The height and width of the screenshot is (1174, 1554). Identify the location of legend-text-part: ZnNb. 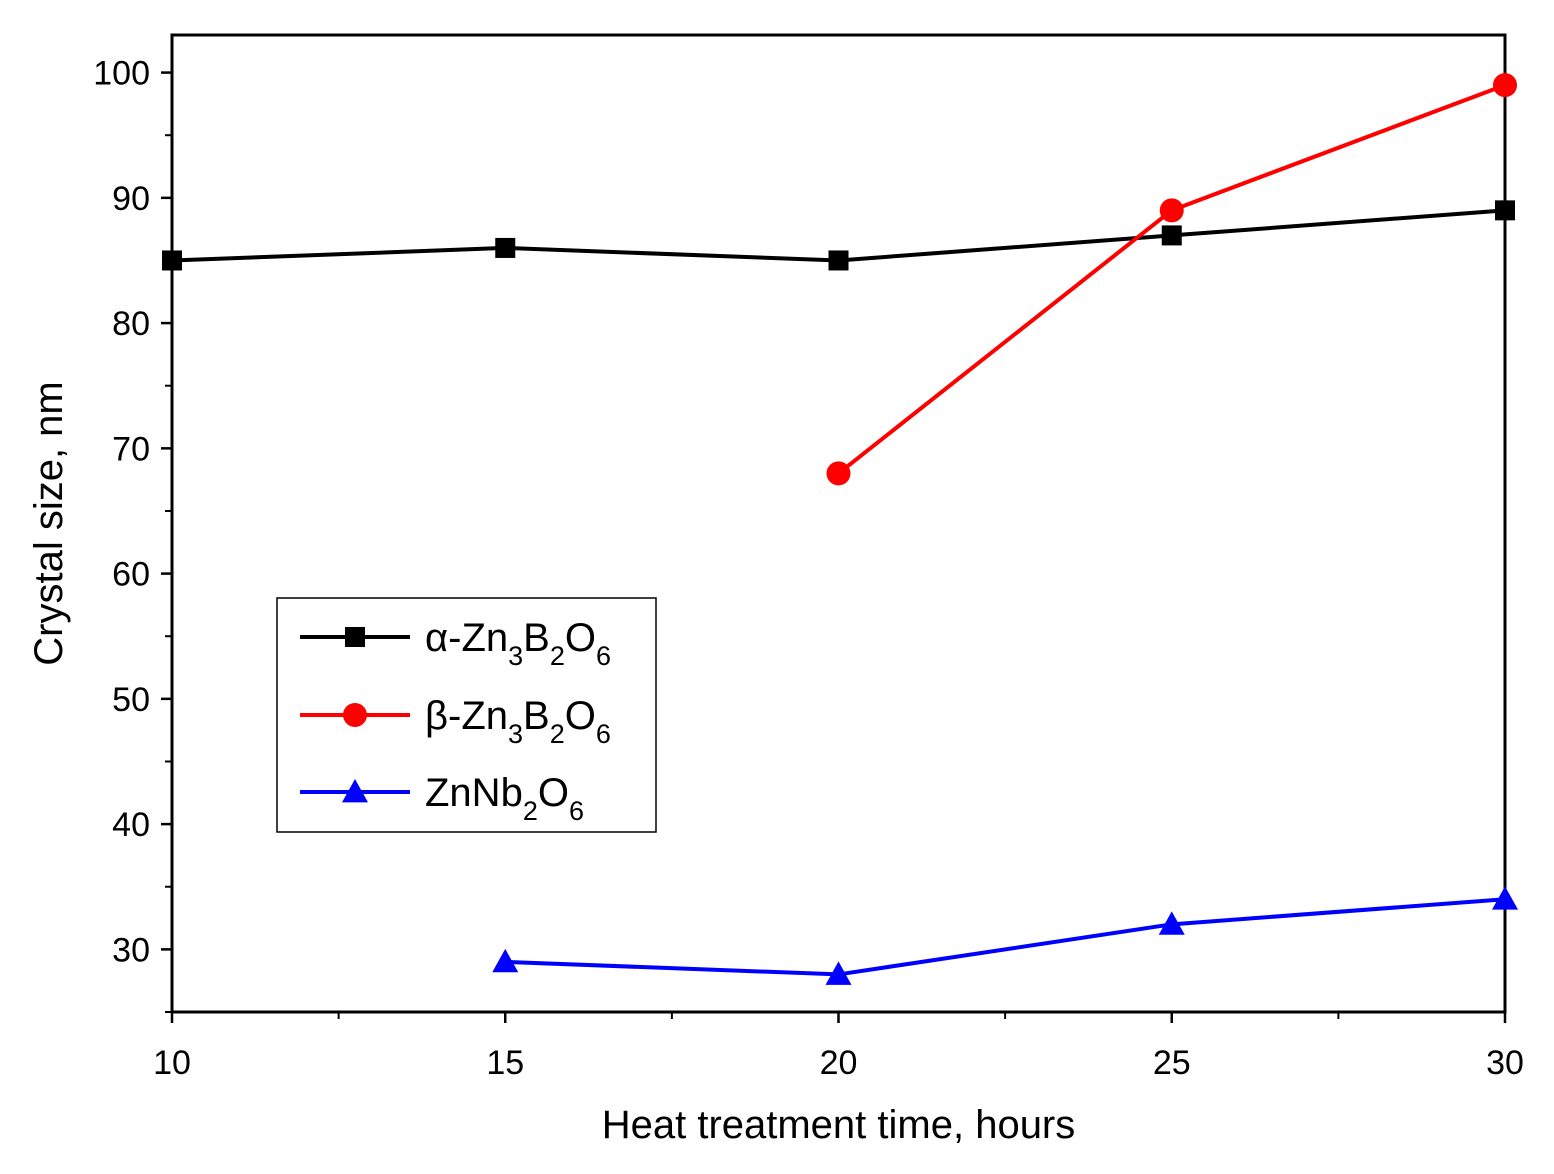
(474, 793).